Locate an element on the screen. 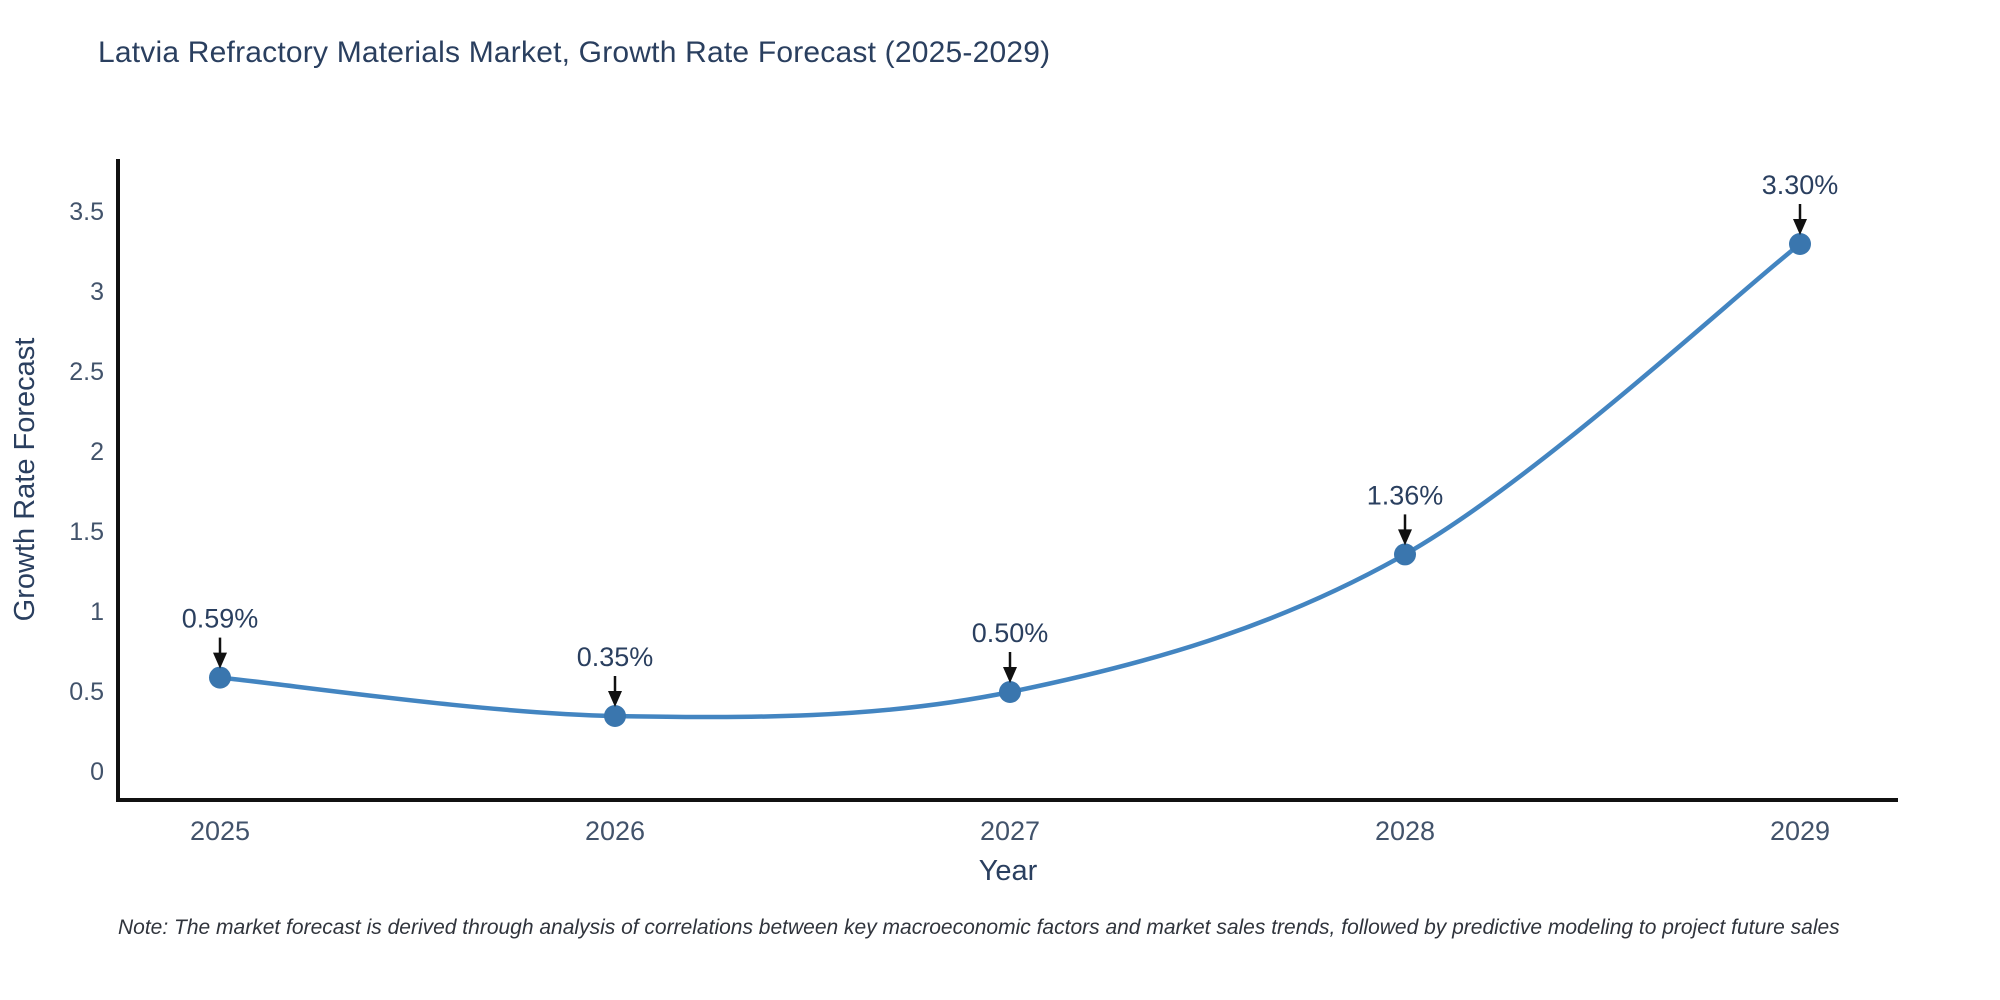 Image resolution: width=2000 pixels, height=1000 pixels. y-tick-label: 1.5 is located at coordinates (86, 532).